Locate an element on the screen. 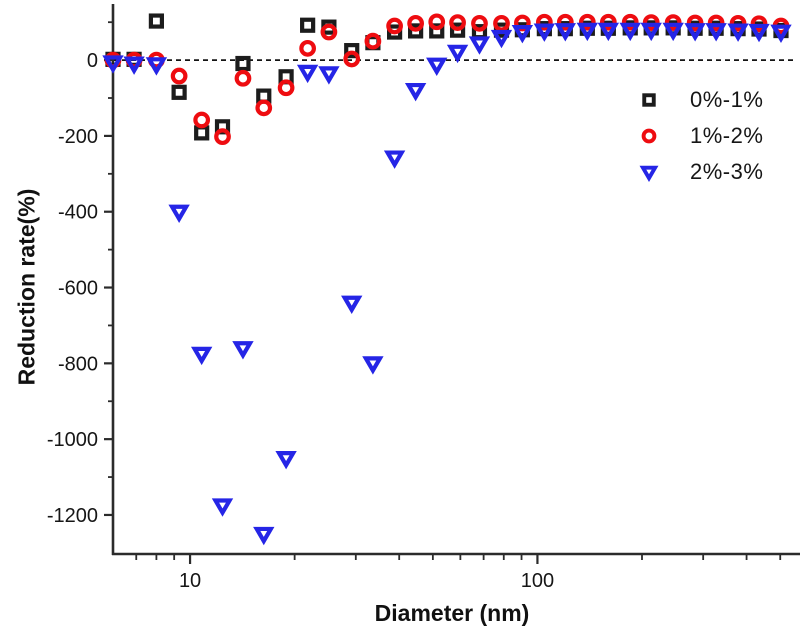 The width and height of the screenshot is (800, 643). legend-label: 2%-3% is located at coordinates (727, 171).